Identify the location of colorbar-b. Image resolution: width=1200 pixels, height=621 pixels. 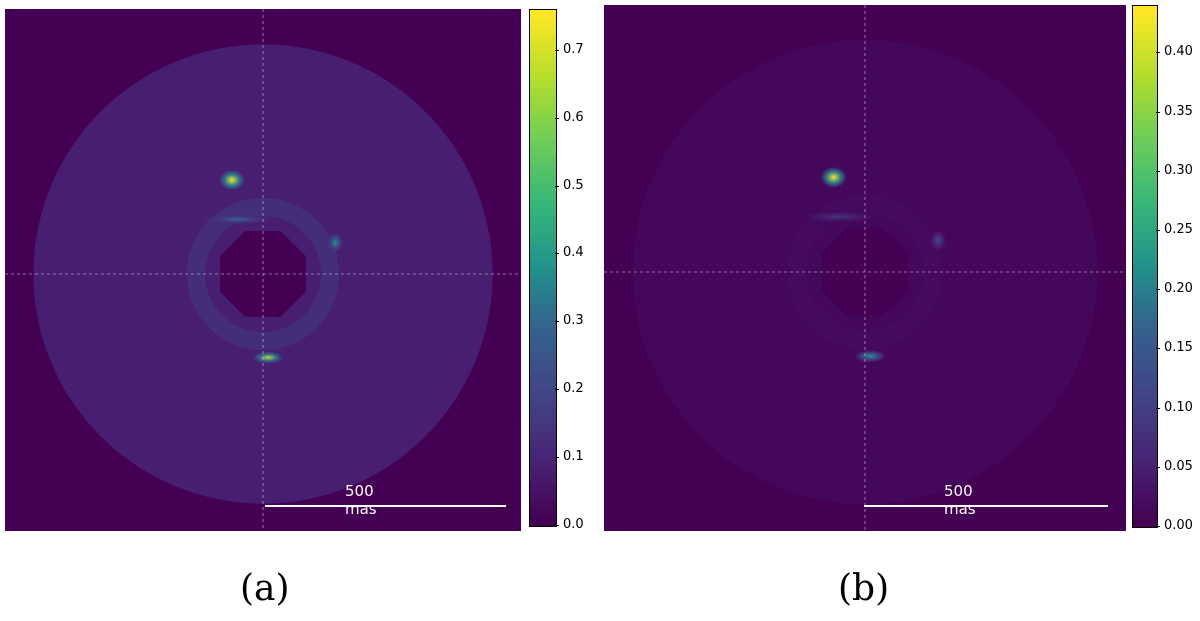
(1145, 266).